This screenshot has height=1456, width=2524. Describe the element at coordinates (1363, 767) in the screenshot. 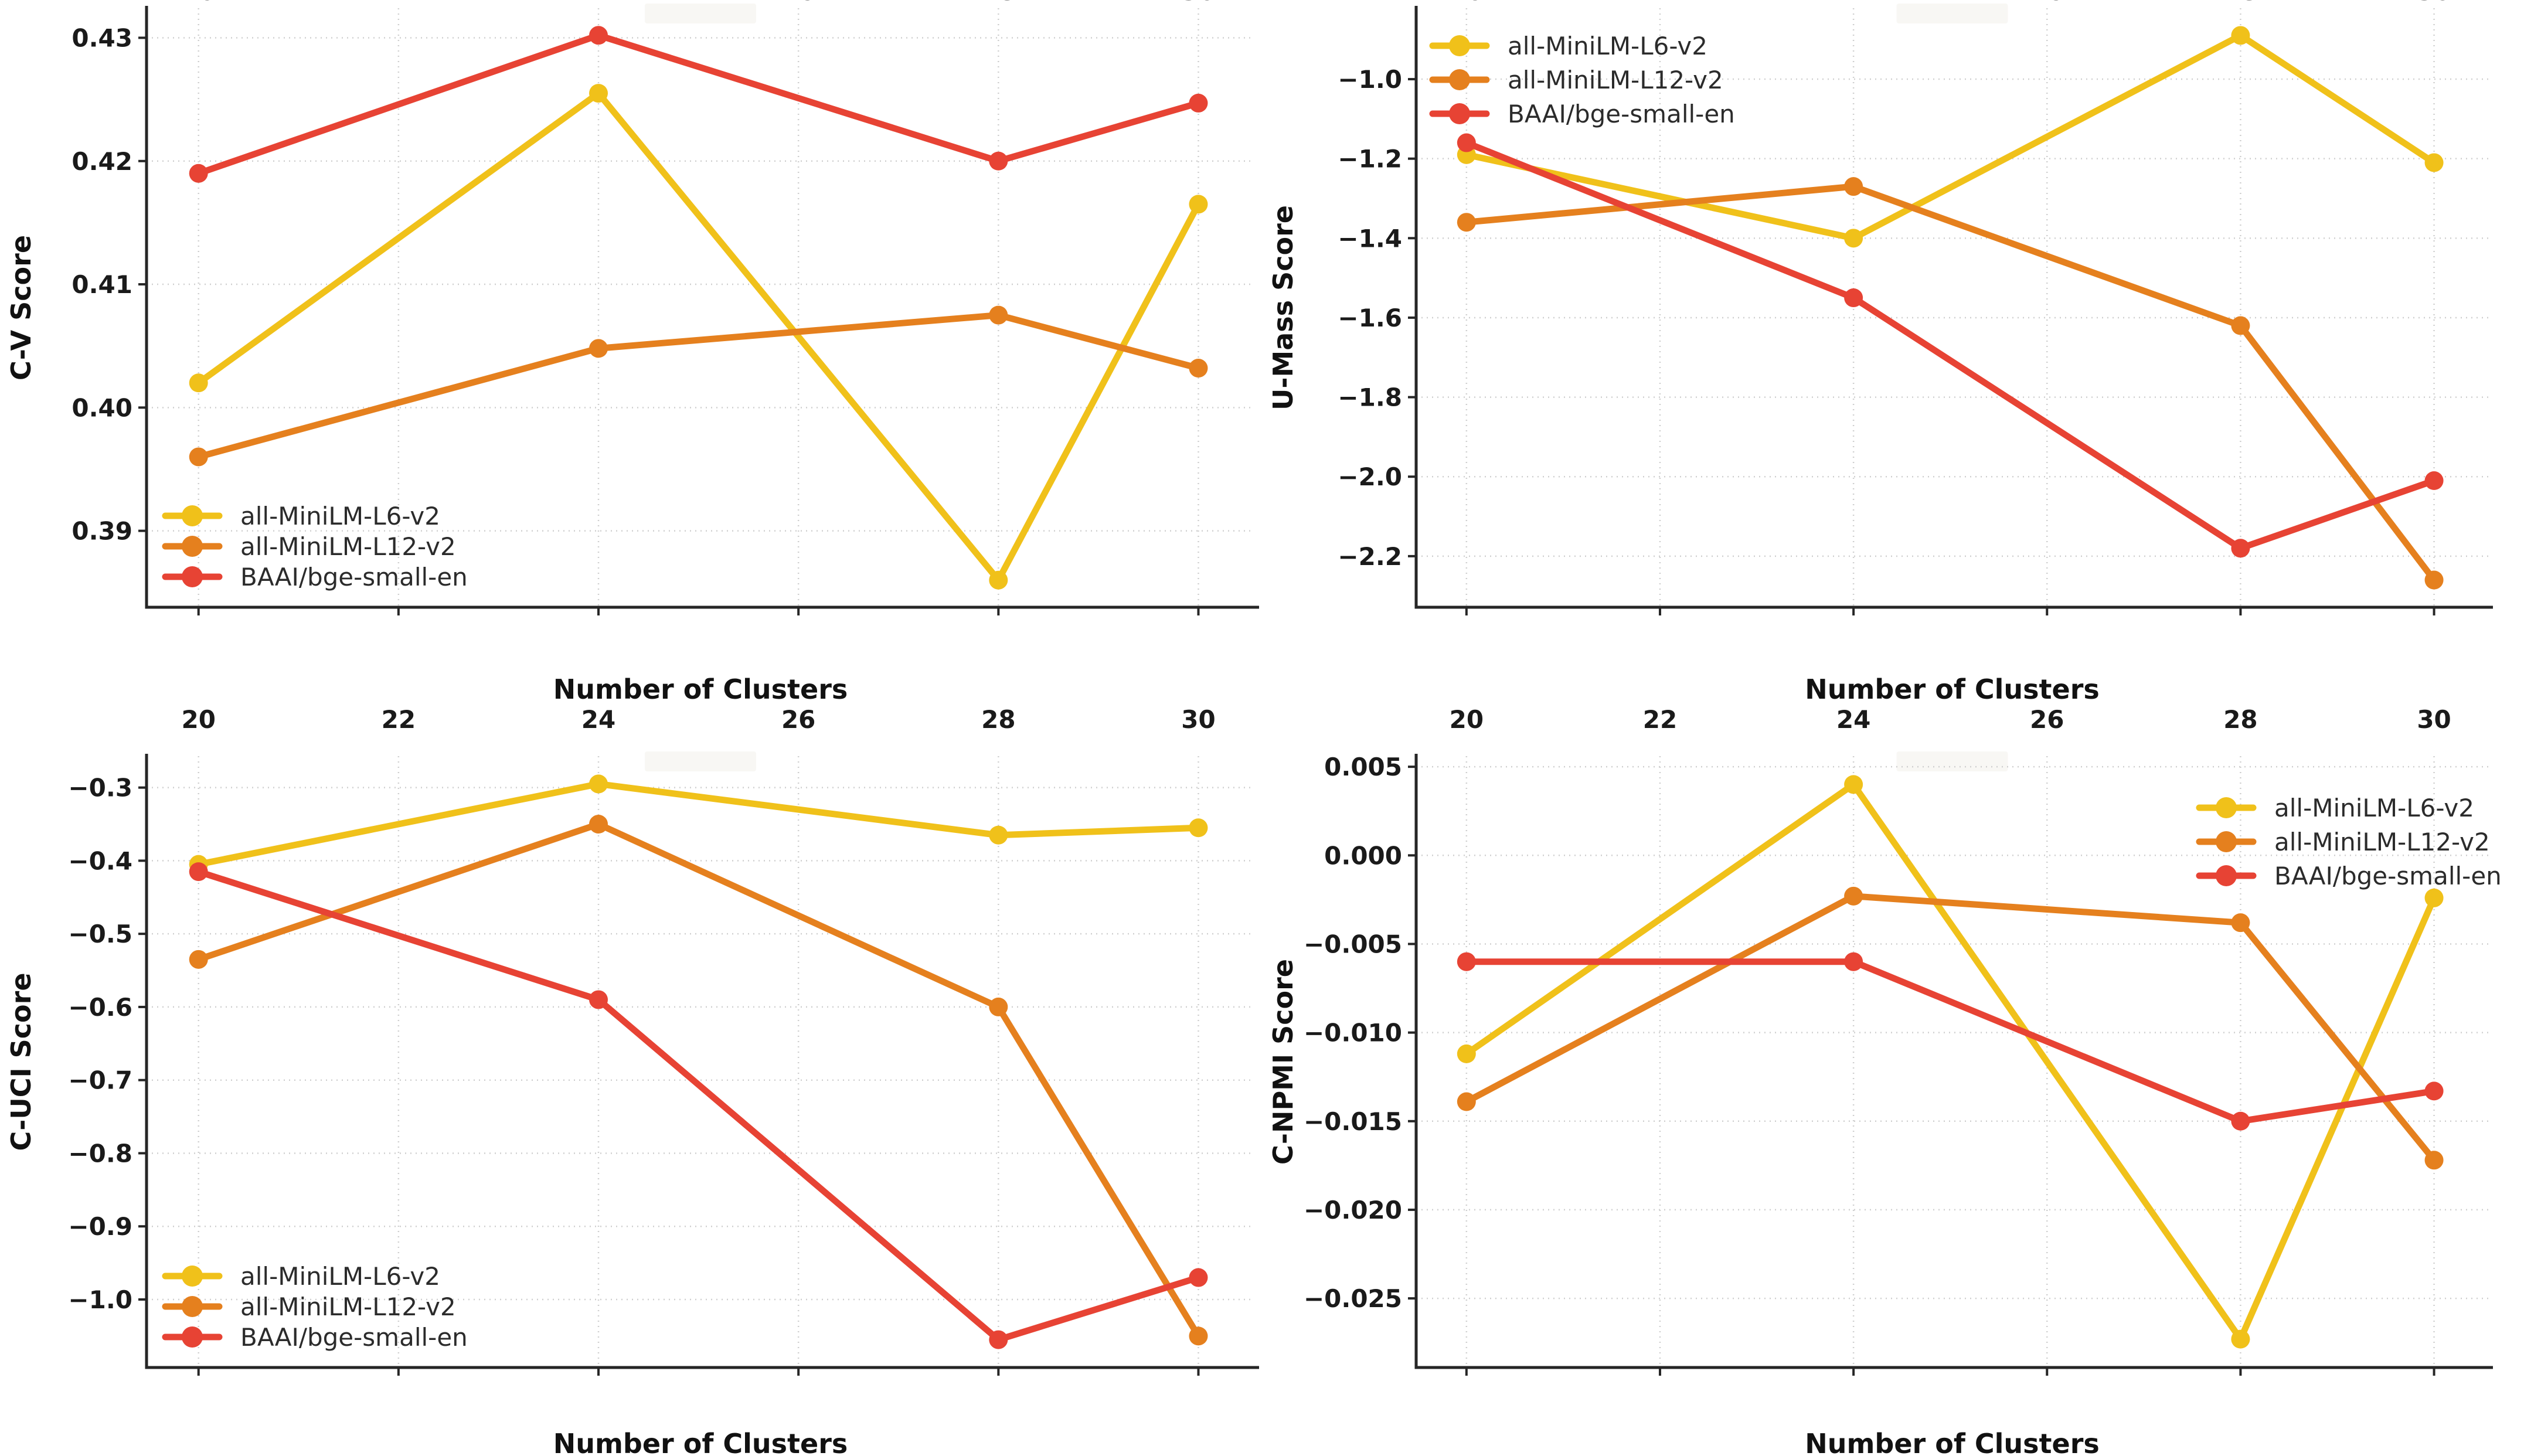

I see `y-tick-label: 0.005` at that location.